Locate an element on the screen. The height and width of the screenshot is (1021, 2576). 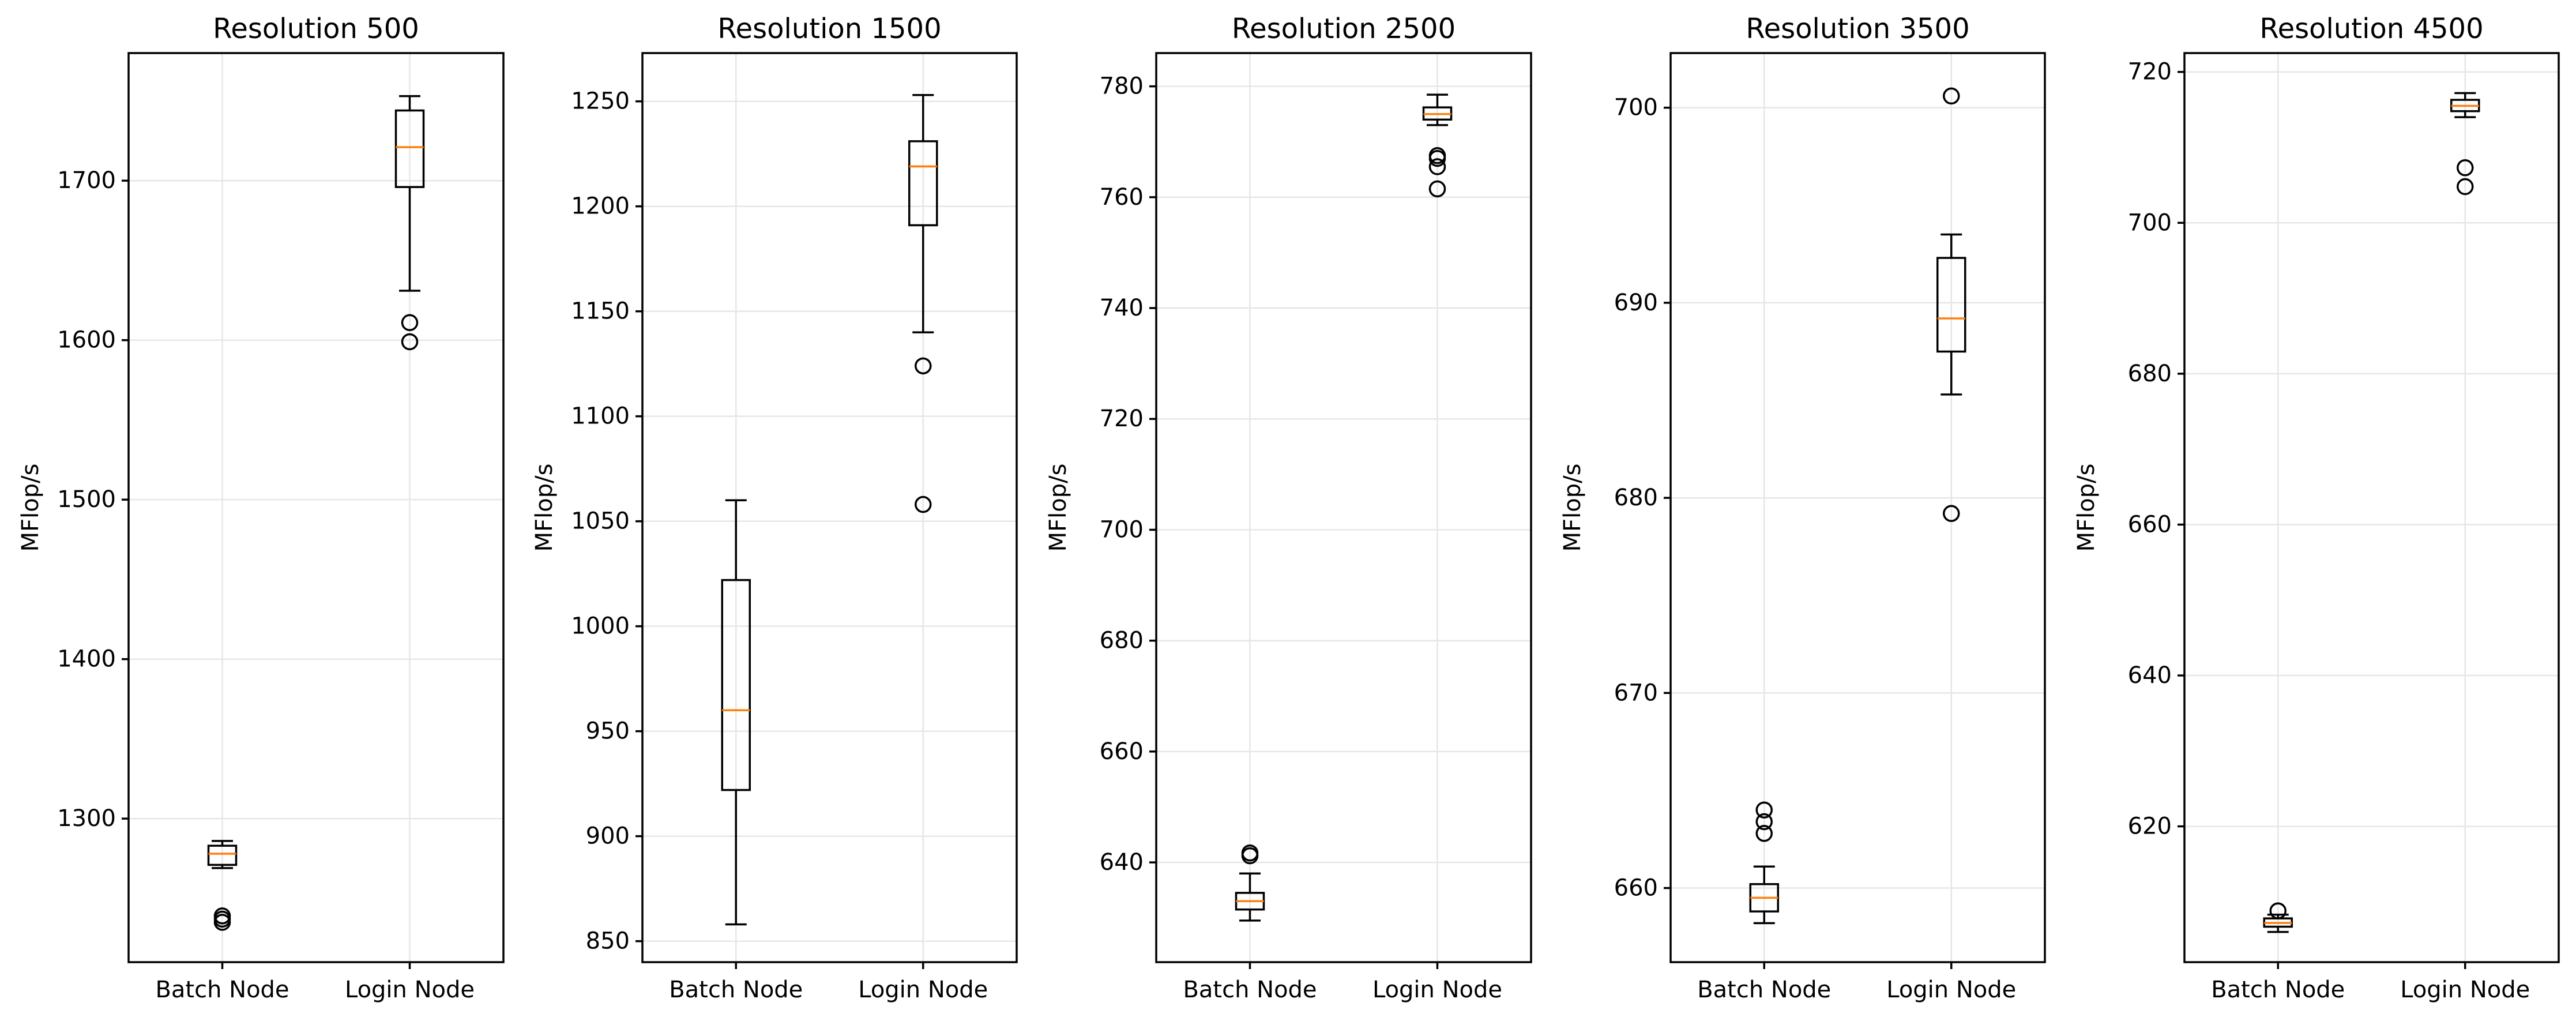
y-tick-label: 1200 is located at coordinates (600, 206).